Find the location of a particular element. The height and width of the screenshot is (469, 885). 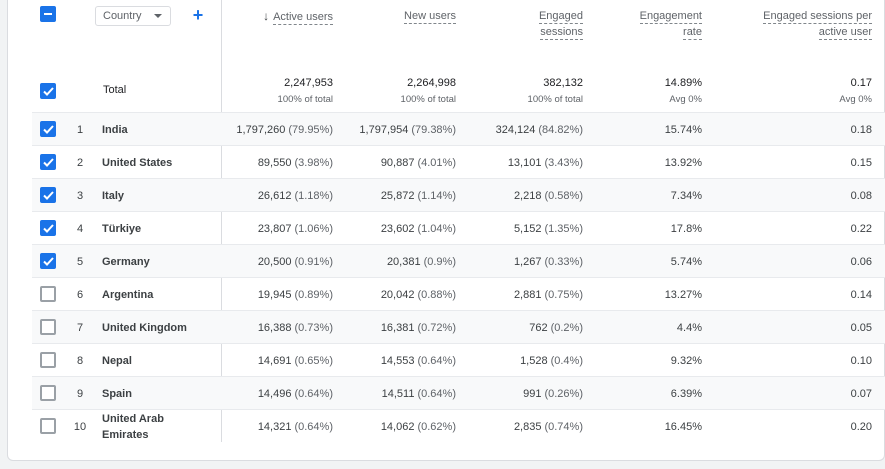

row-active-users: 14,496 (0.64%) is located at coordinates (295, 393).